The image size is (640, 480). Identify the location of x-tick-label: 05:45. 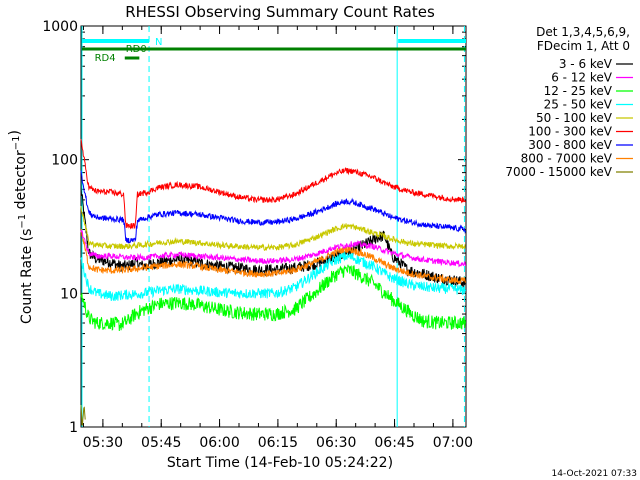
(161, 443).